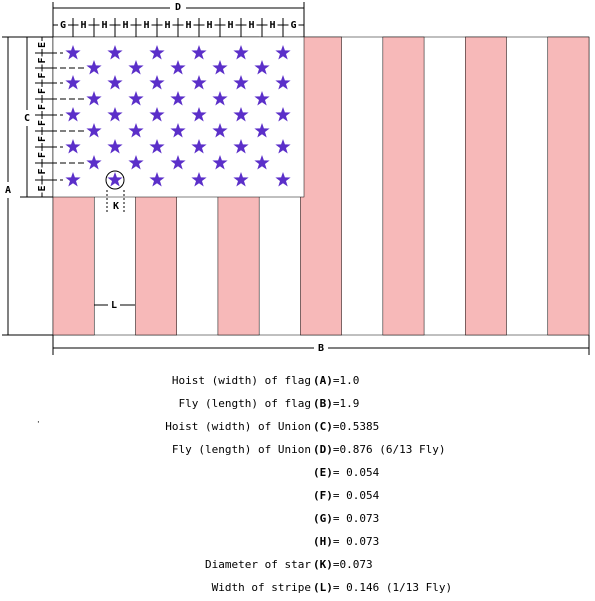 The image size is (595, 601). I want to click on spec-number: = 0.054, so click(356, 495).